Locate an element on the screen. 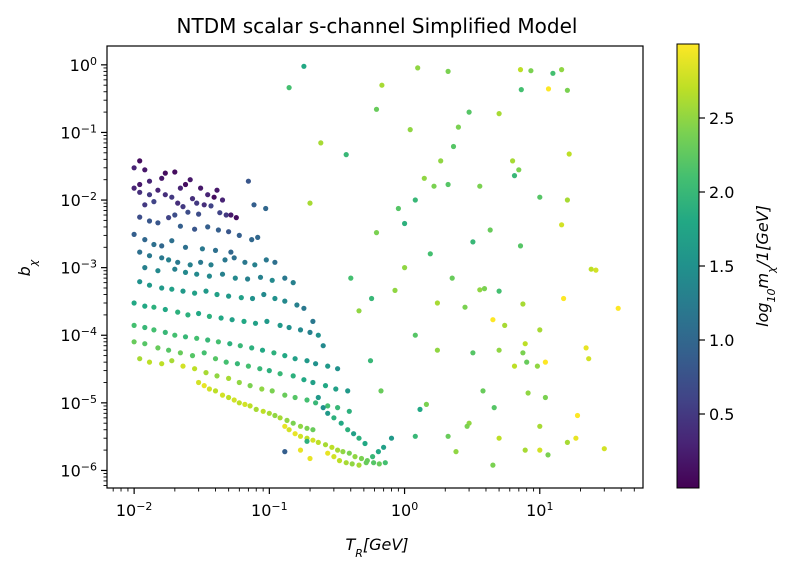  colorbar-gradient is located at coordinates (688, 266).